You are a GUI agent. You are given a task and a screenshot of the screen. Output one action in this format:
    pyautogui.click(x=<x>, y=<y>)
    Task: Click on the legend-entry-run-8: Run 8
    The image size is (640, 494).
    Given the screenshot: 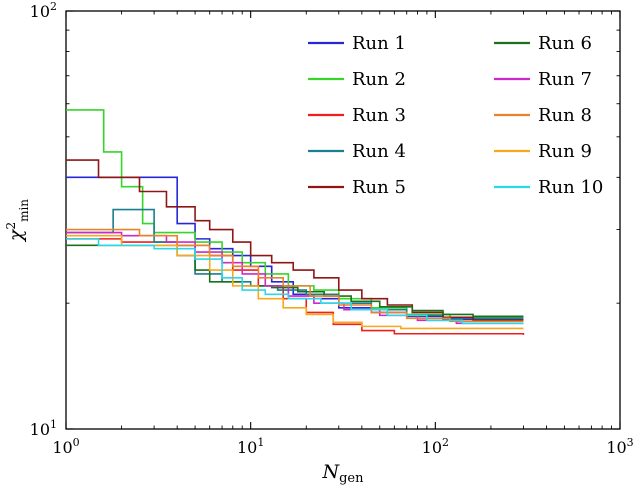 What is the action you would take?
    pyautogui.click(x=543, y=115)
    